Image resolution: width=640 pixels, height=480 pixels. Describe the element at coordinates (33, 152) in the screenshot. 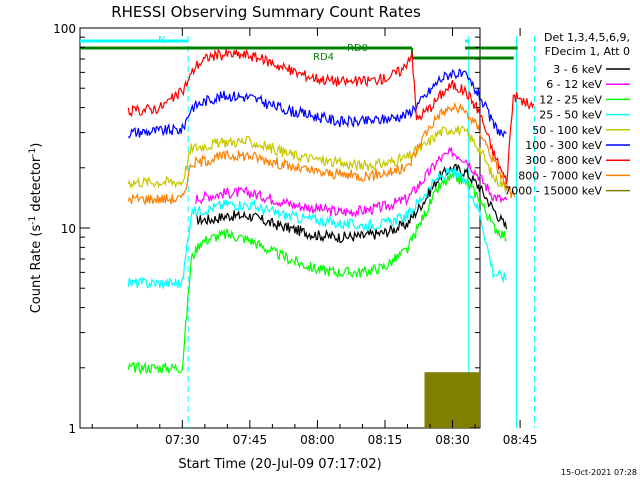

I see `y-axis-title-sup2: -1` at that location.